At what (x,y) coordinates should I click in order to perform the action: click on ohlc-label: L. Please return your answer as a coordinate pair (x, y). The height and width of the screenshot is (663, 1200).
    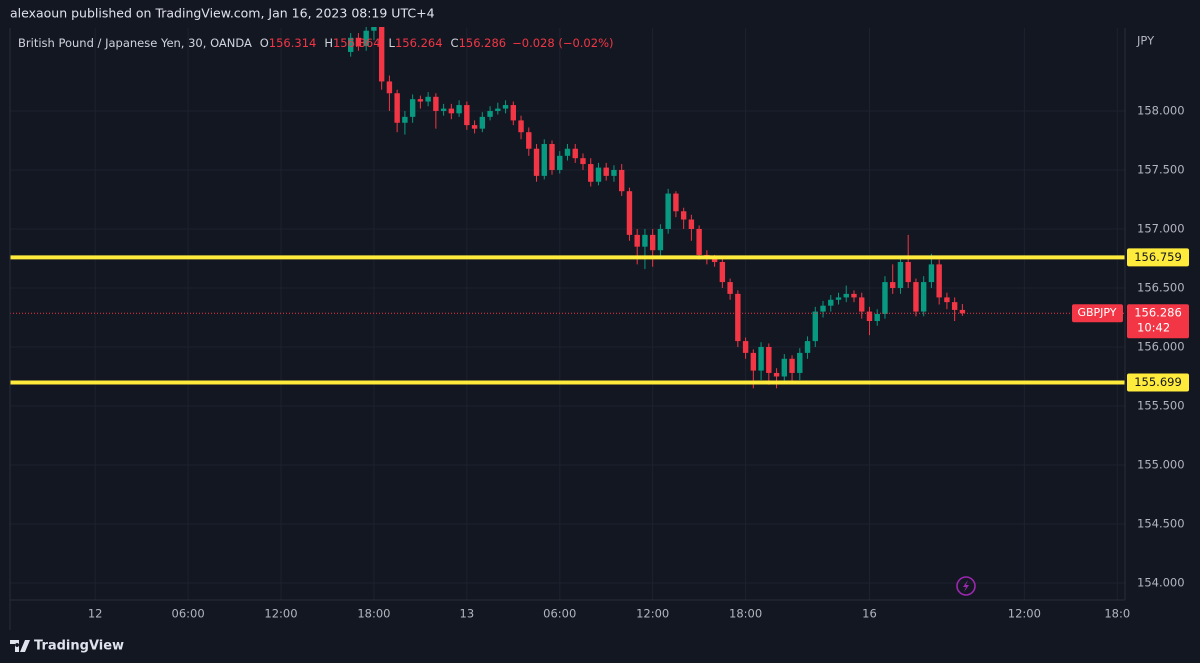
    Looking at the image, I should click on (392, 43).